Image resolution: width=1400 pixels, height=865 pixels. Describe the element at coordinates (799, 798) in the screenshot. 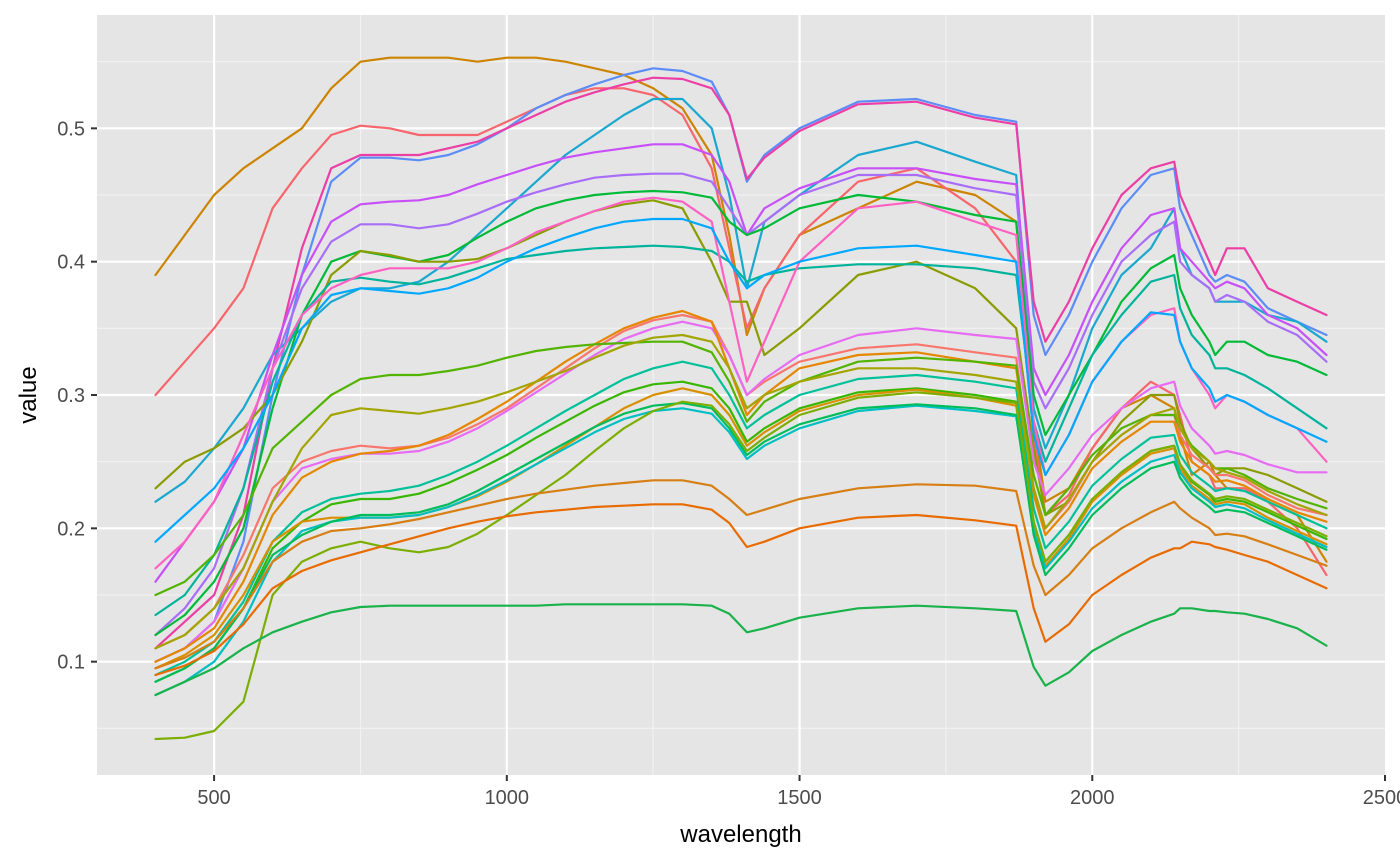

I see `x-tick-label: 1500` at that location.